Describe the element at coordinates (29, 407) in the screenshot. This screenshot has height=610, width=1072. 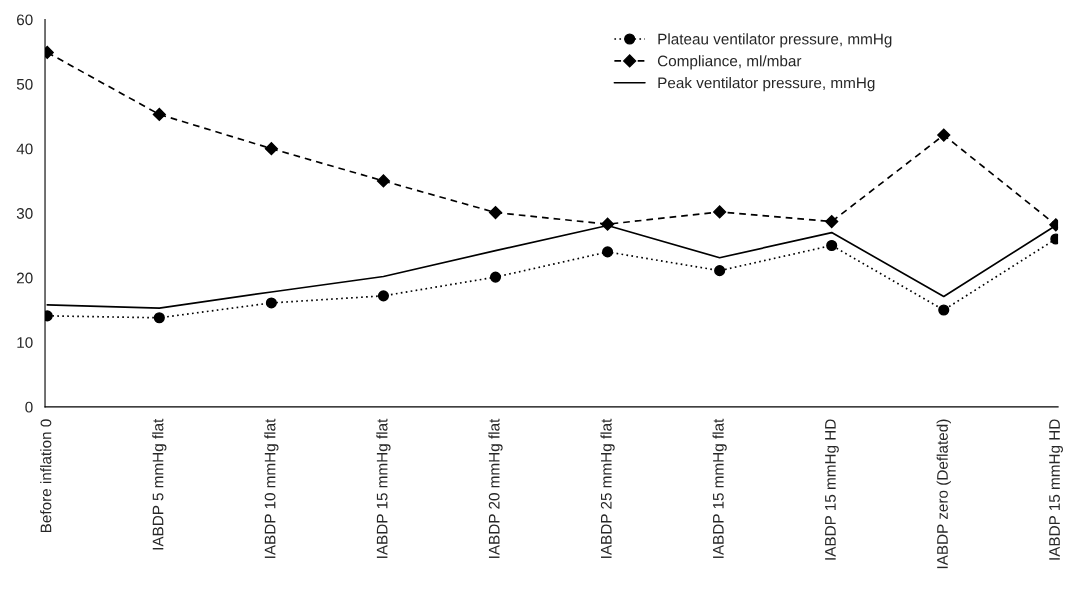
I see `y-tick-label: 0` at that location.